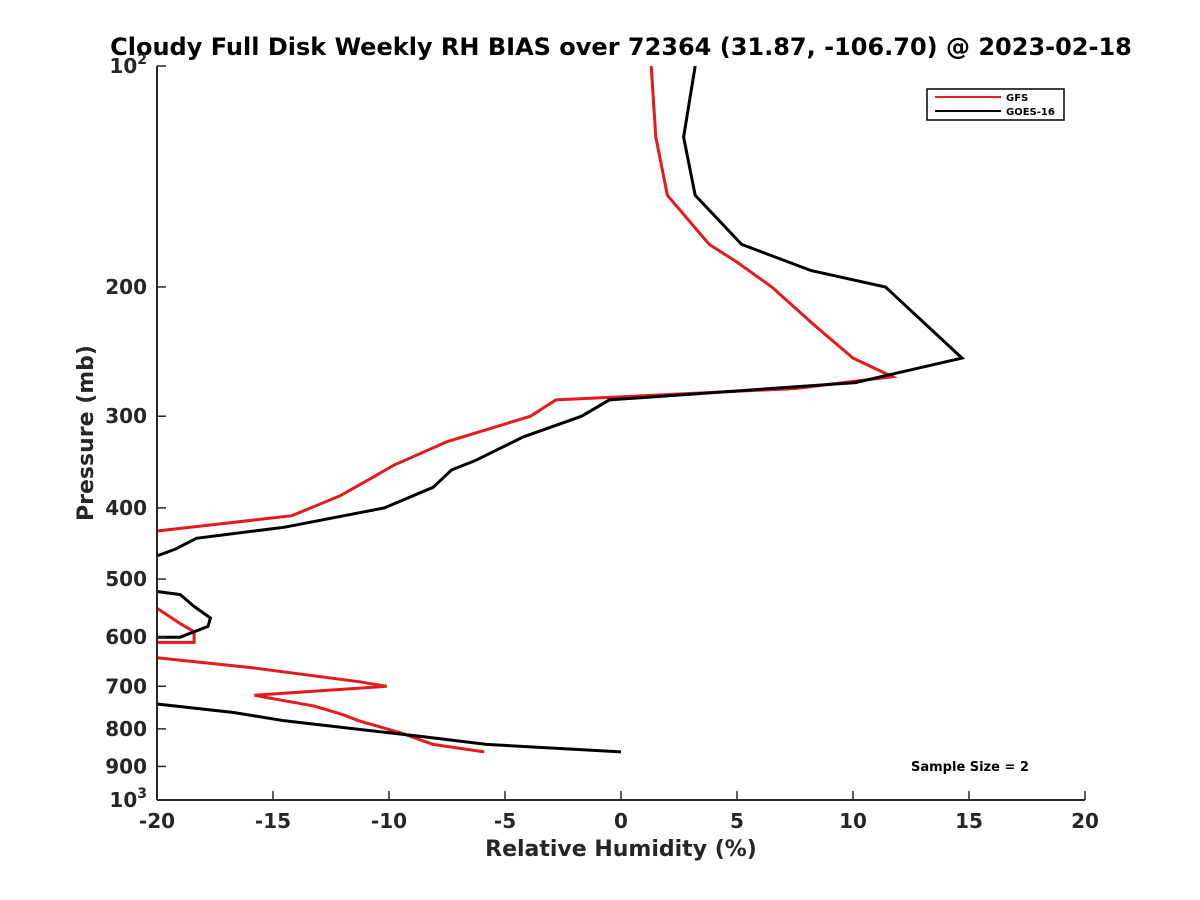 The image size is (1200, 900). I want to click on y-tick-label: 200, so click(126, 287).